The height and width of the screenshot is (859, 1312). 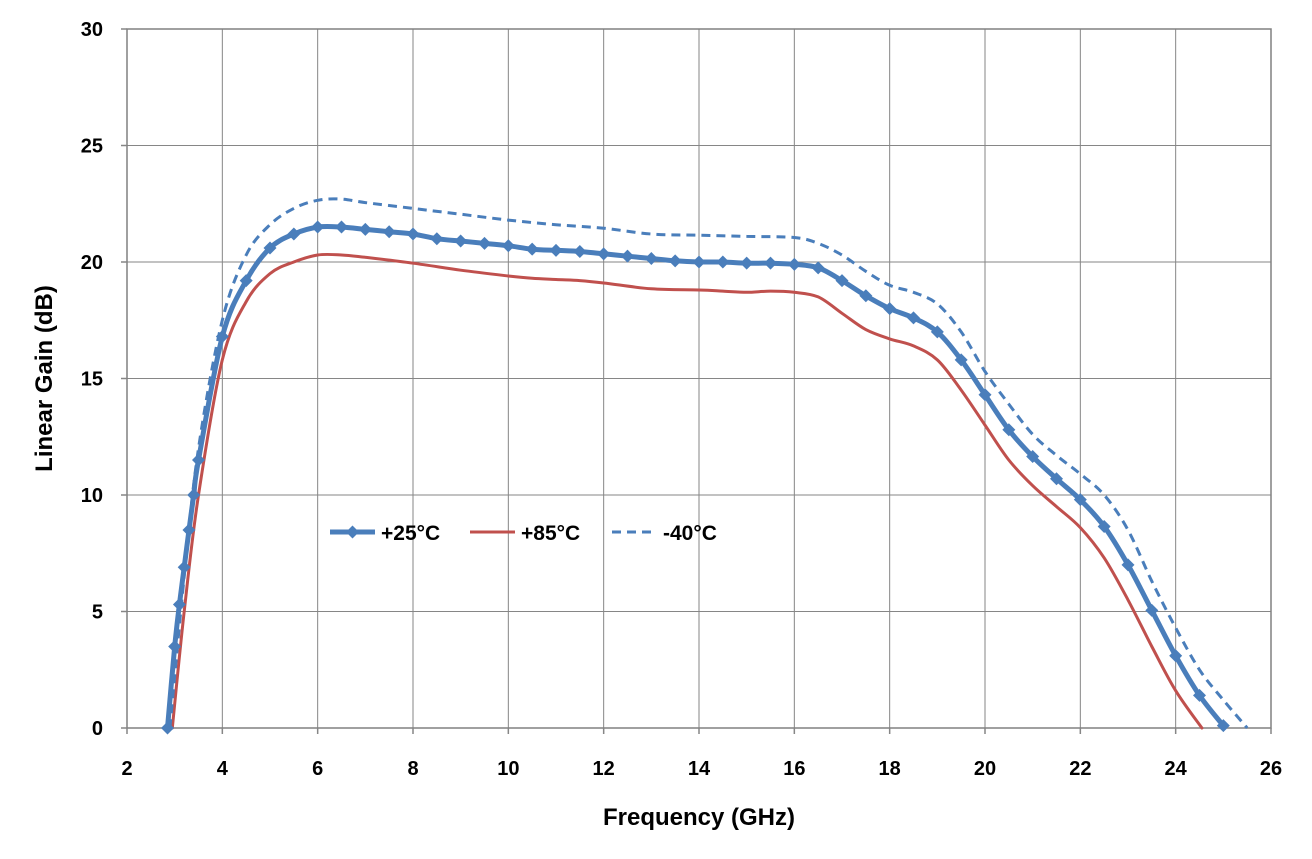 What do you see at coordinates (690, 533) in the screenshot?
I see `legend-label-2: -40°C` at bounding box center [690, 533].